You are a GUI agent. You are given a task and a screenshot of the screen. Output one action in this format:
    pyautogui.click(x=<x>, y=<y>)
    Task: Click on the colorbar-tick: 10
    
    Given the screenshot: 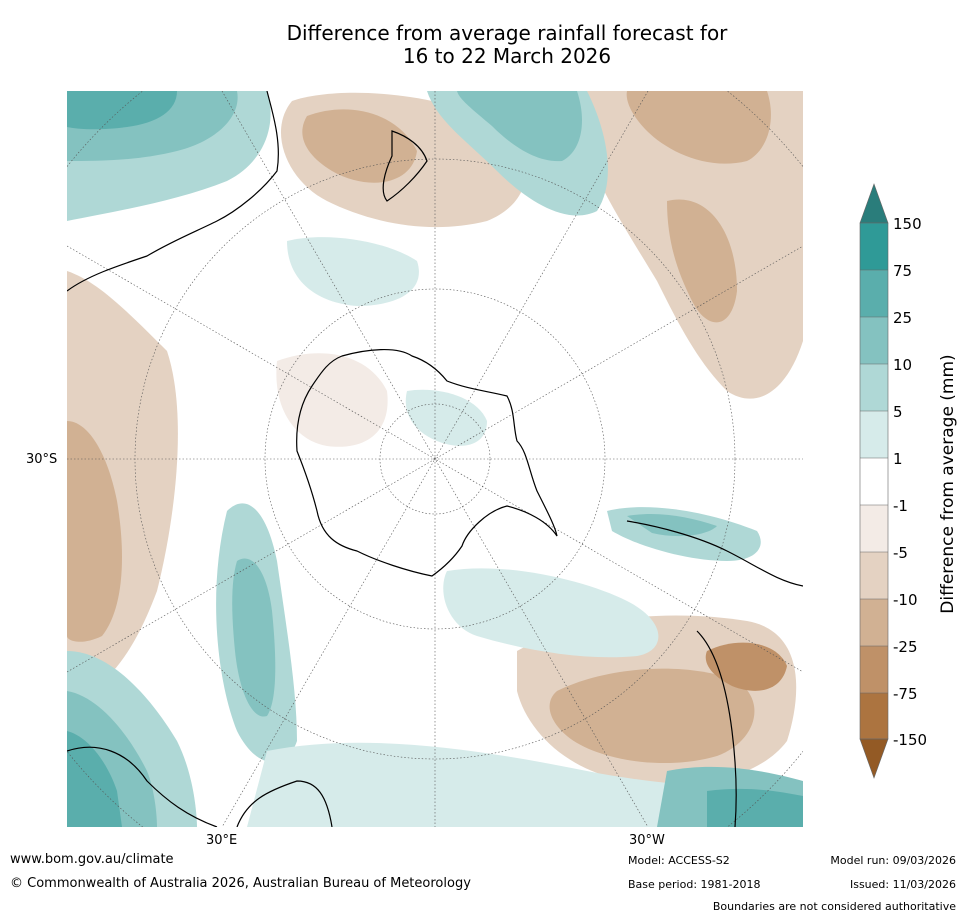 What is the action you would take?
    pyautogui.click(x=903, y=365)
    